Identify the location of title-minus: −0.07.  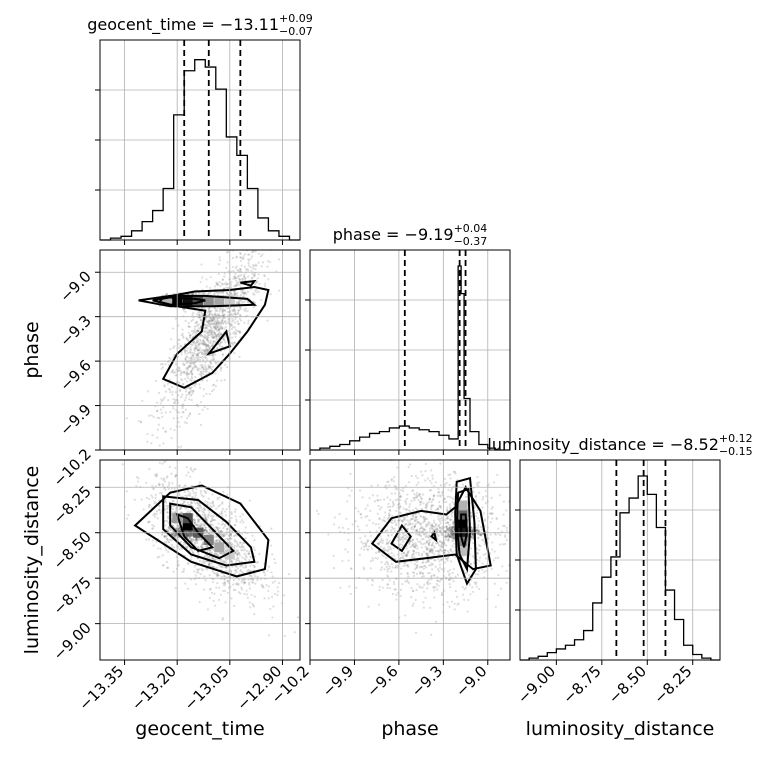
(296, 31).